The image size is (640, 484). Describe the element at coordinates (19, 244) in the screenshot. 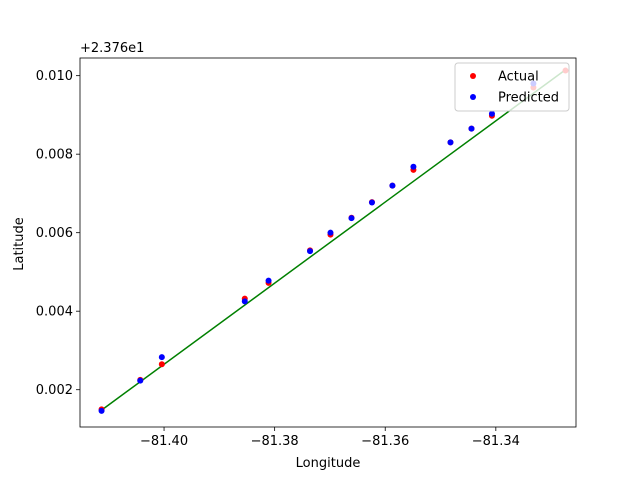

I see `y-axis-label: Latitude` at that location.